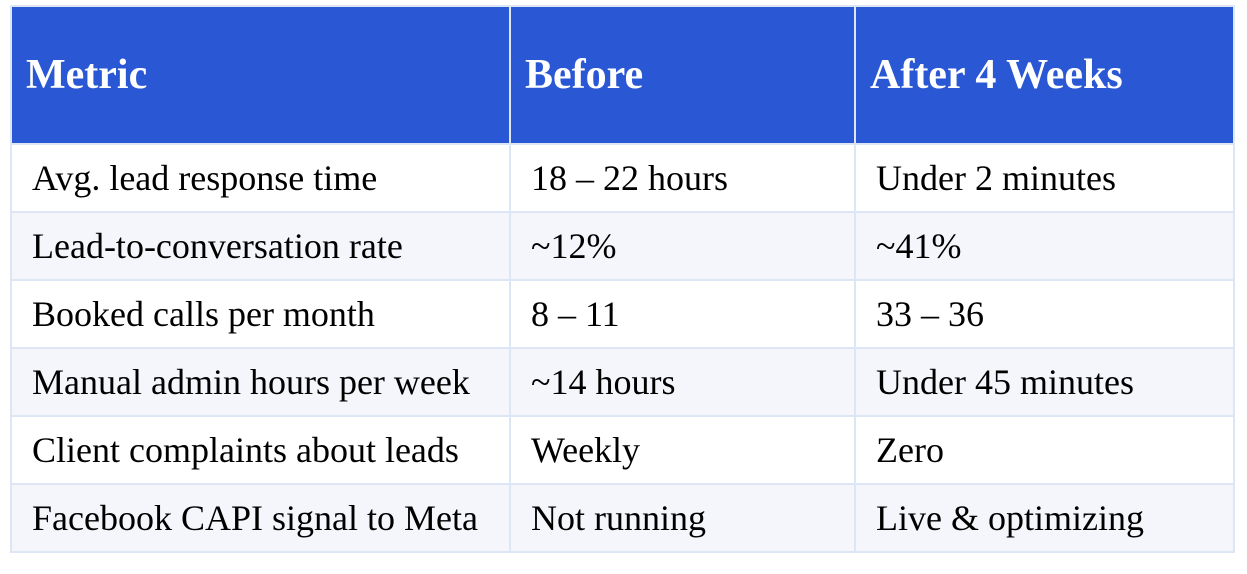 The image size is (1247, 574). What do you see at coordinates (260, 518) in the screenshot?
I see `metric-cell: Facebook CAPI signal to Meta` at bounding box center [260, 518].